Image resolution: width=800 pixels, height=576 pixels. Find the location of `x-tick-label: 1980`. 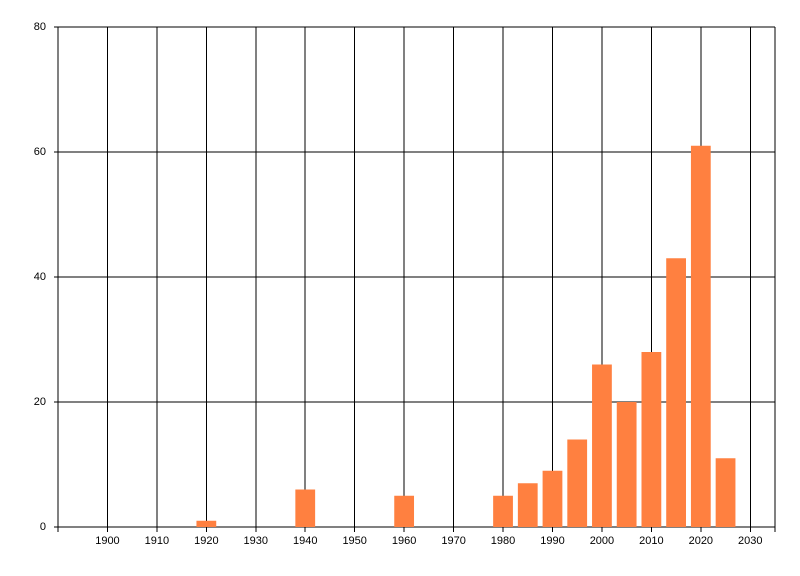

x-tick-label: 1980 is located at coordinates (503, 541).